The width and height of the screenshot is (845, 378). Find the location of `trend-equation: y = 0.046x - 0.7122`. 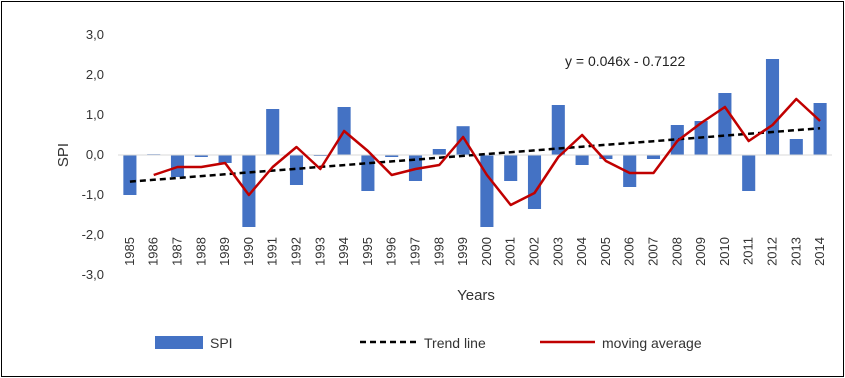

trend-equation: y = 0.046x - 0.7122 is located at coordinates (625, 61).